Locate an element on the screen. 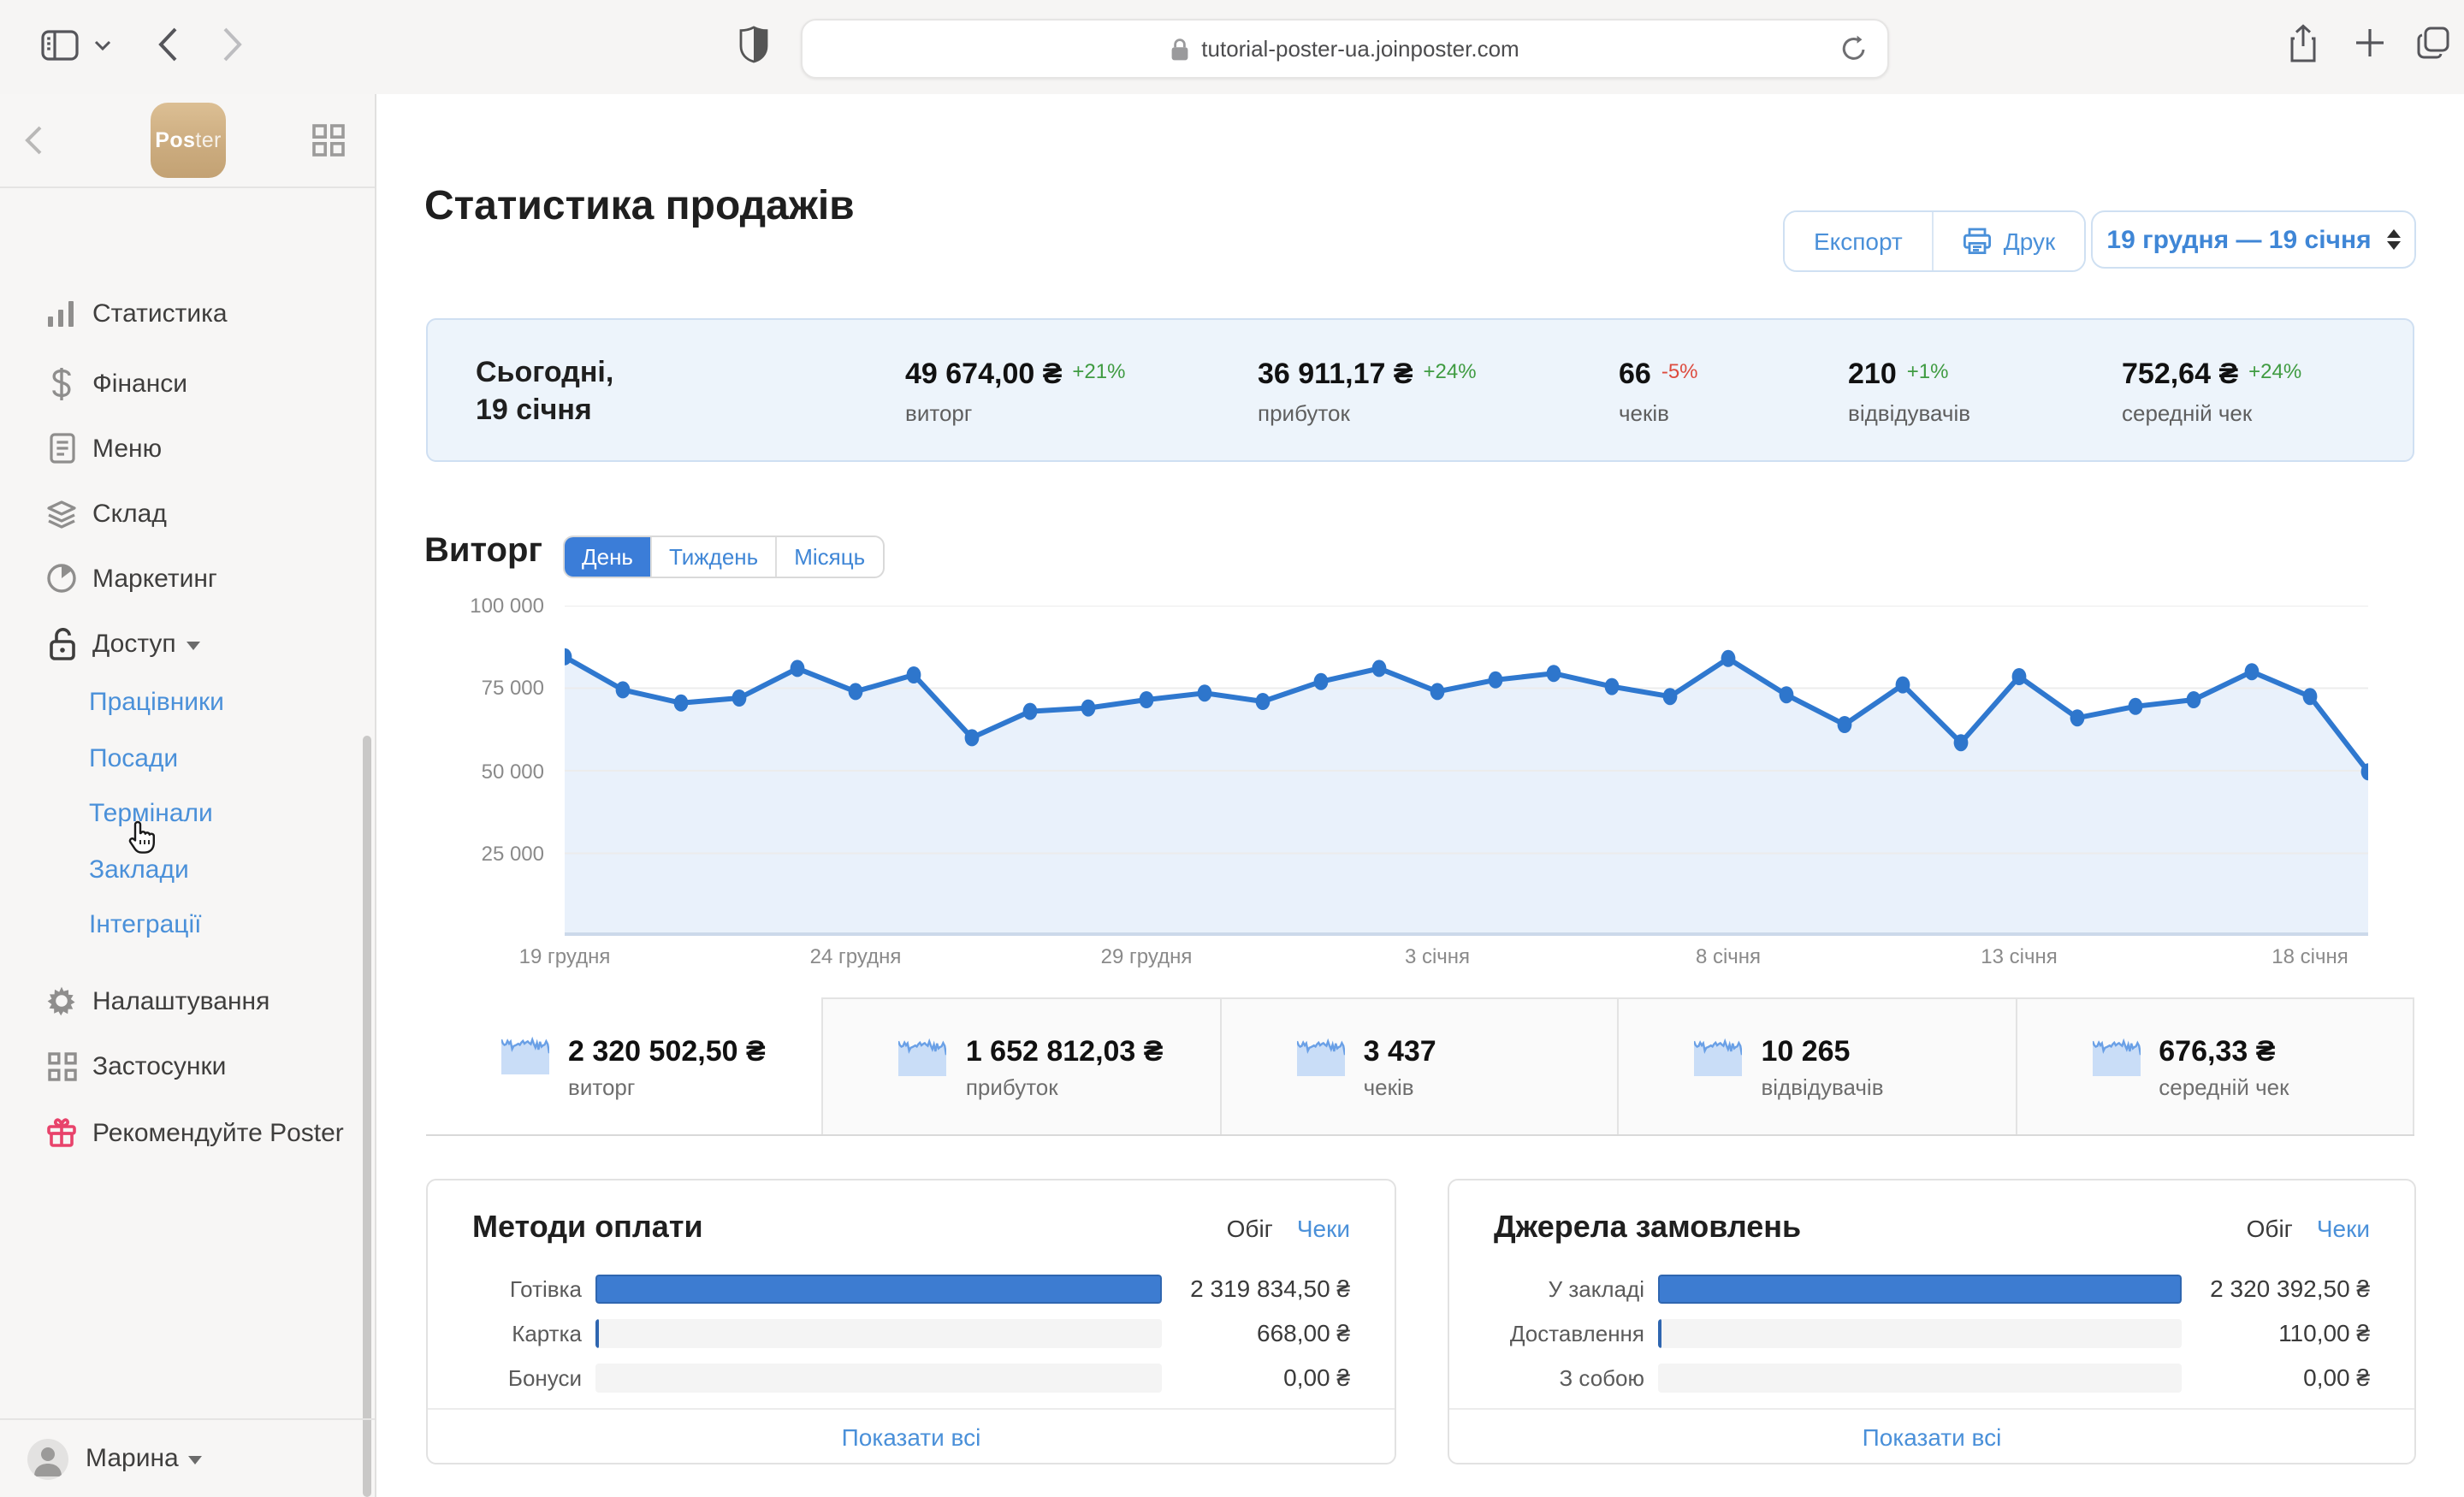 The height and width of the screenshot is (1497, 2464). source-row-takeaway: З собою 0,00 ₴ is located at coordinates (1964, 1377).